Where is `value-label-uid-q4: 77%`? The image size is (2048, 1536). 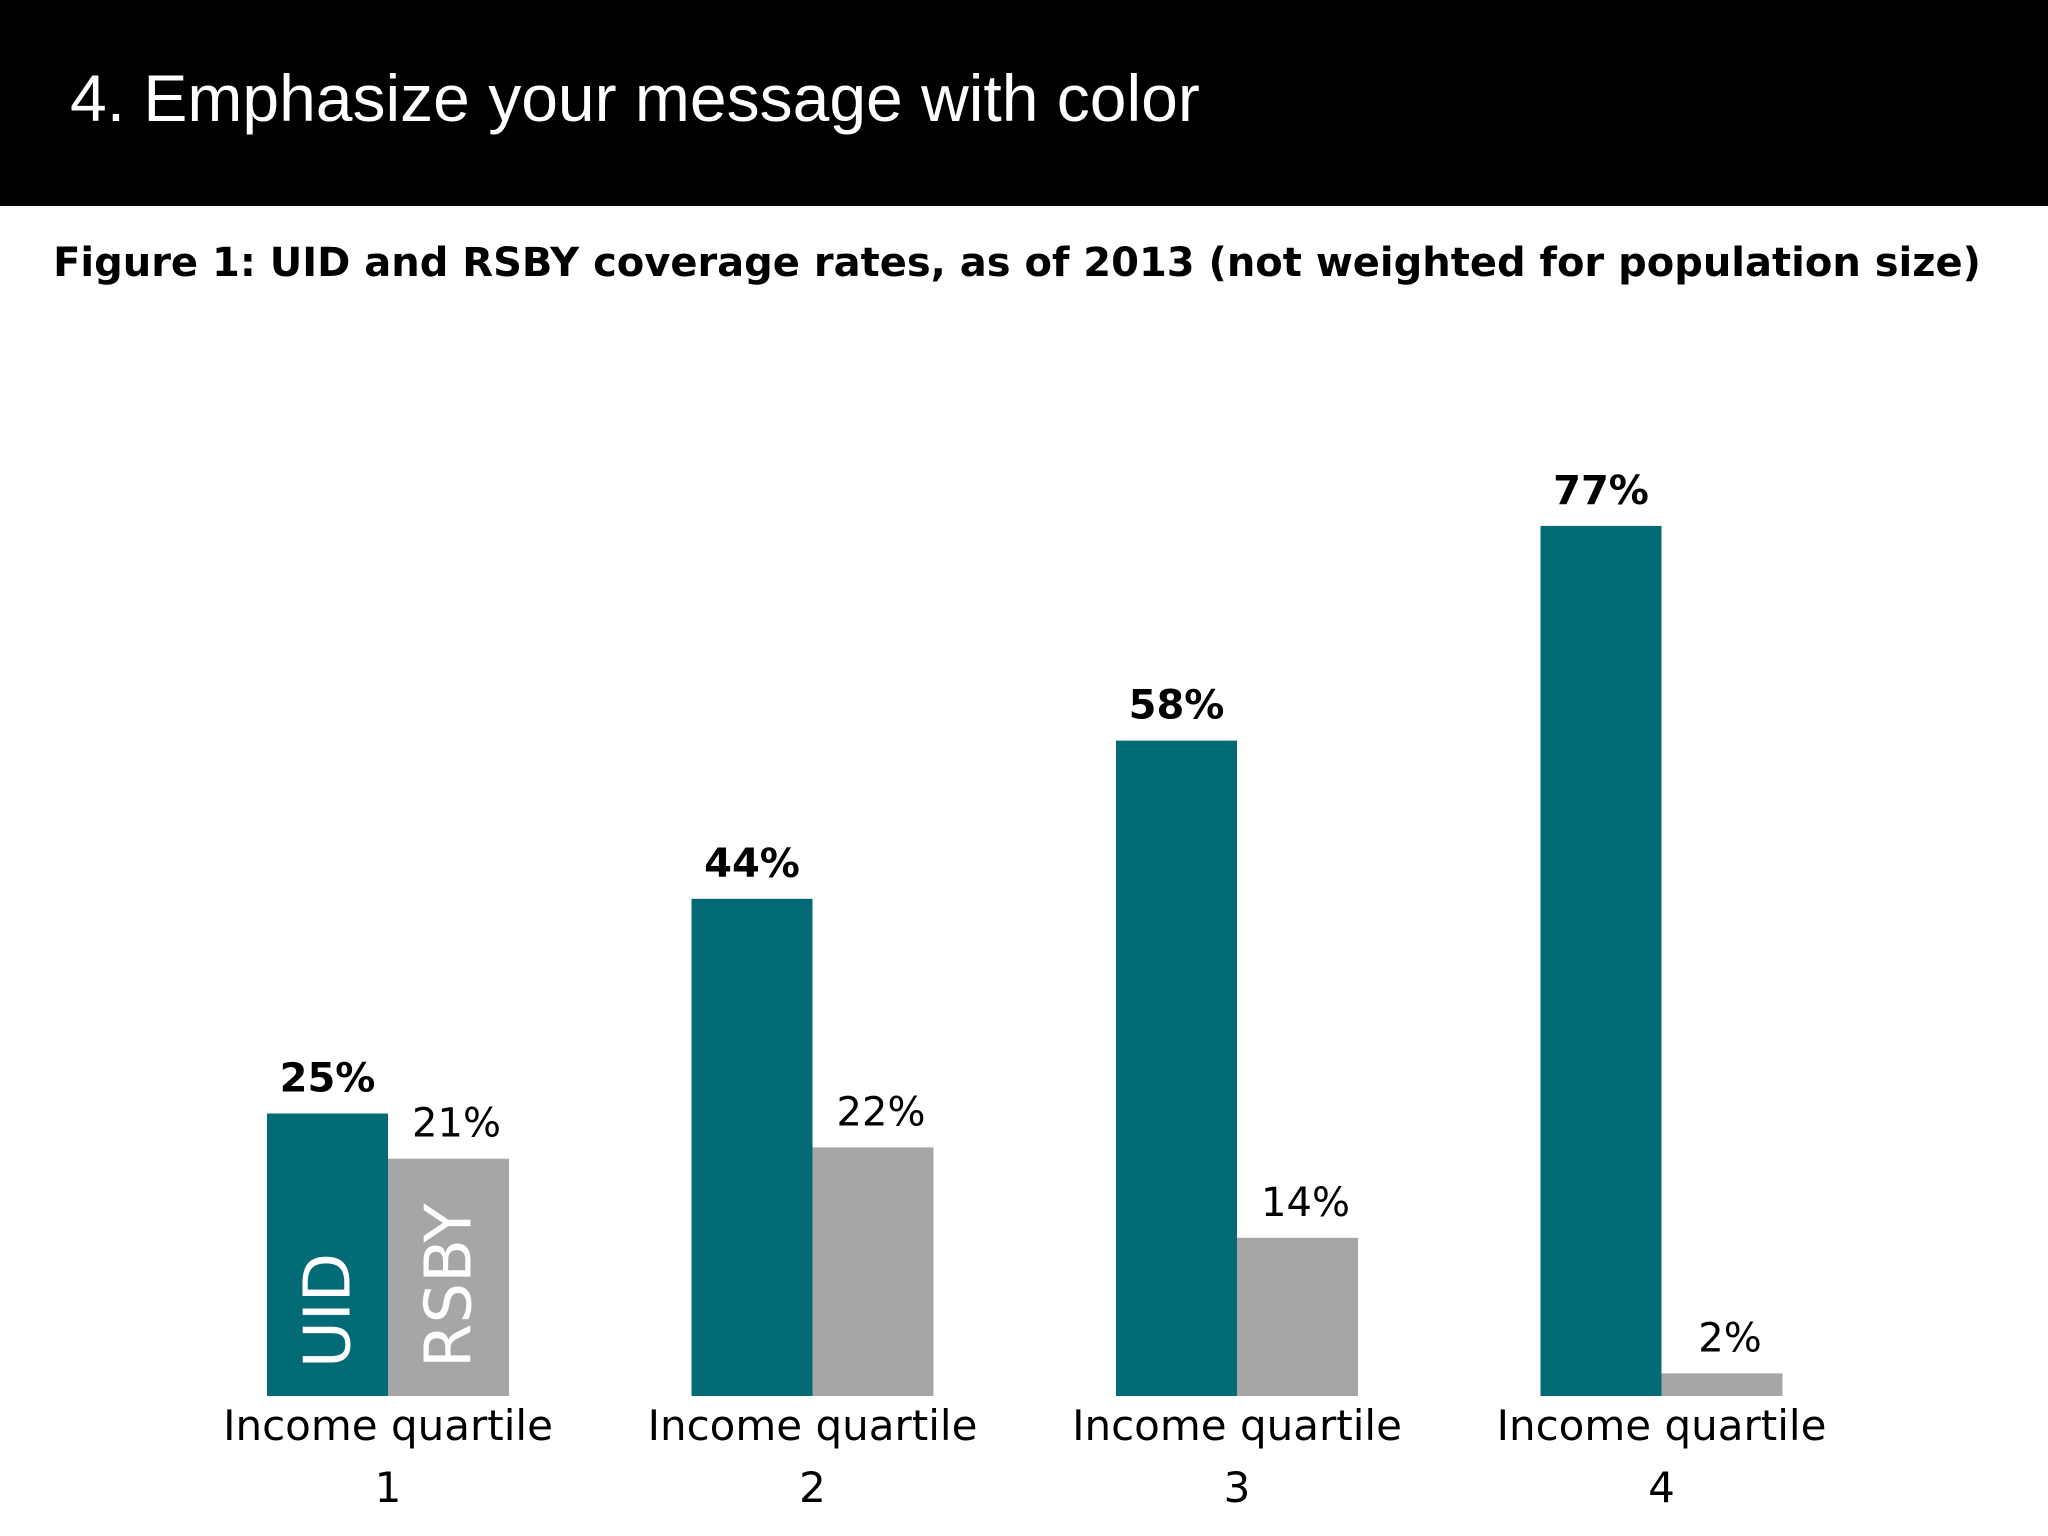 value-label-uid-q4: 77% is located at coordinates (1601, 491).